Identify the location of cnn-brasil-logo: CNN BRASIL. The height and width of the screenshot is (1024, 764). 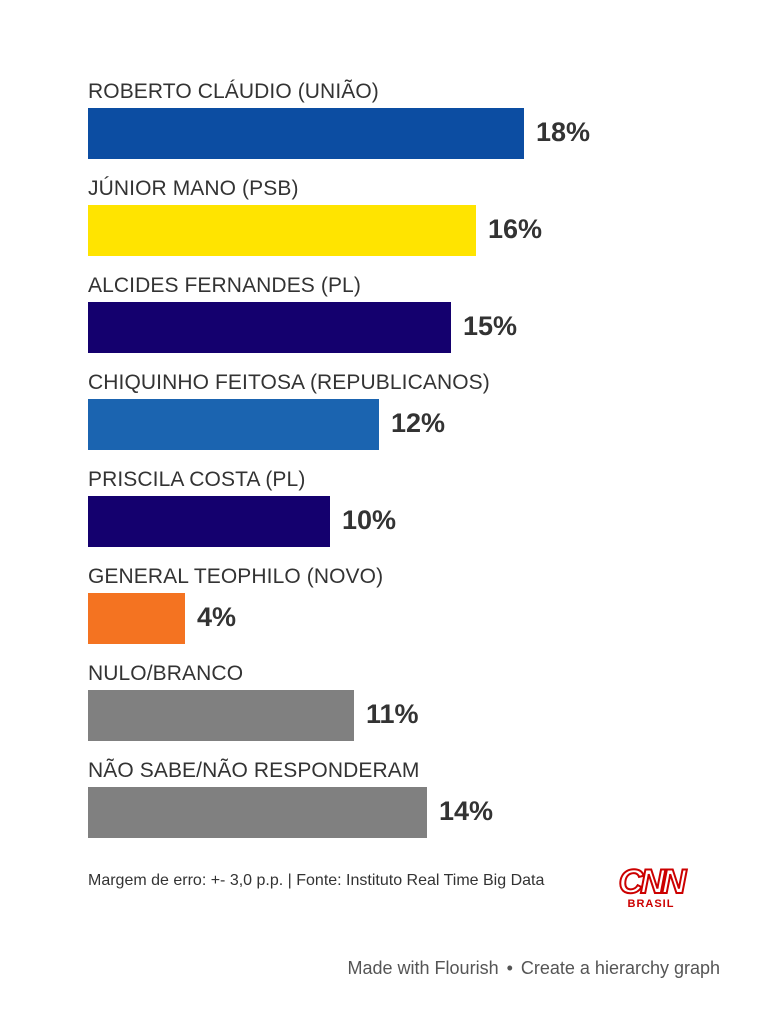
(652, 889).